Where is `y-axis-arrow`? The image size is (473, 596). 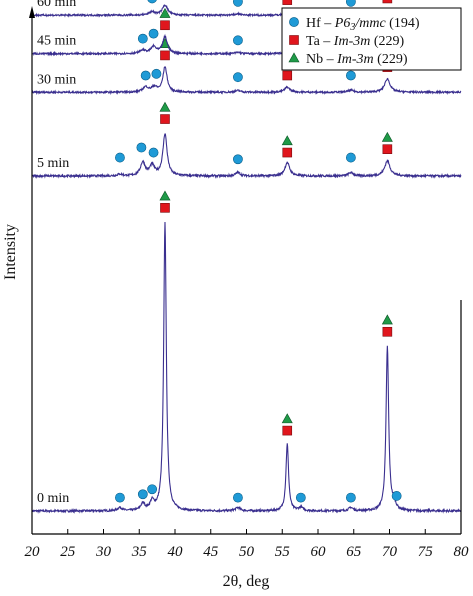 y-axis-arrow is located at coordinates (32, 12).